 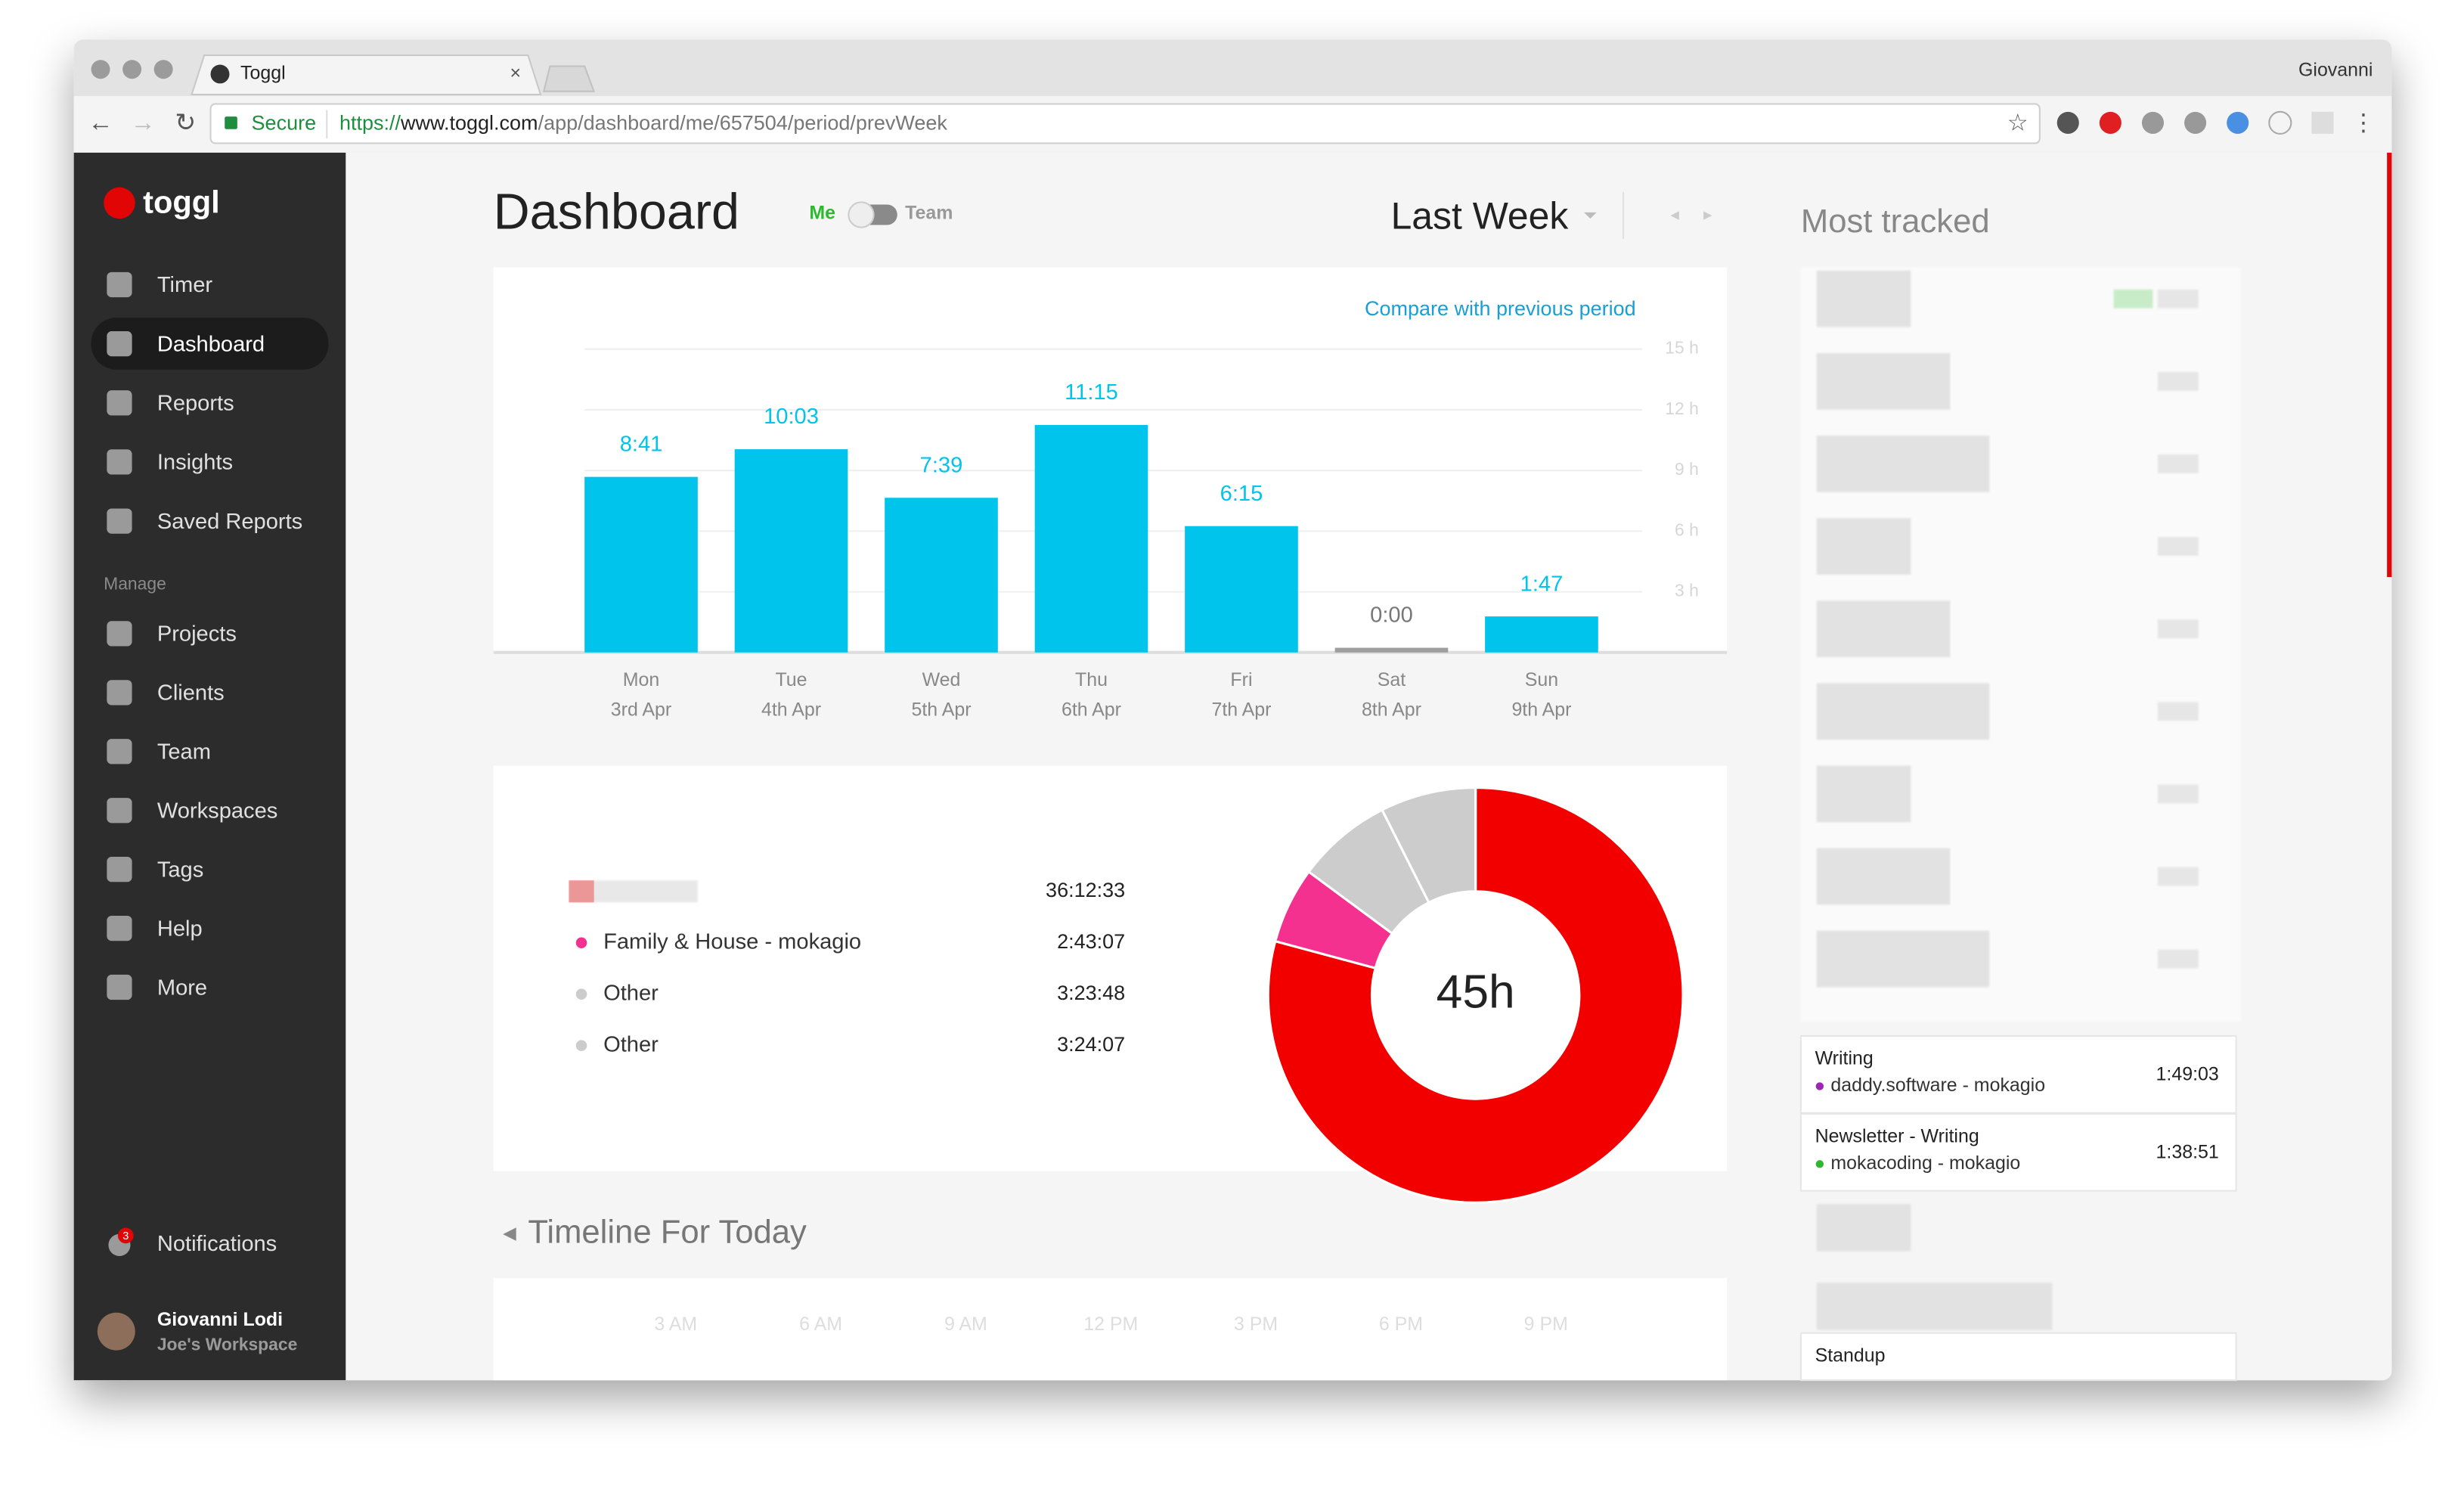 What do you see at coordinates (182, 988) in the screenshot?
I see `nav-item: More` at bounding box center [182, 988].